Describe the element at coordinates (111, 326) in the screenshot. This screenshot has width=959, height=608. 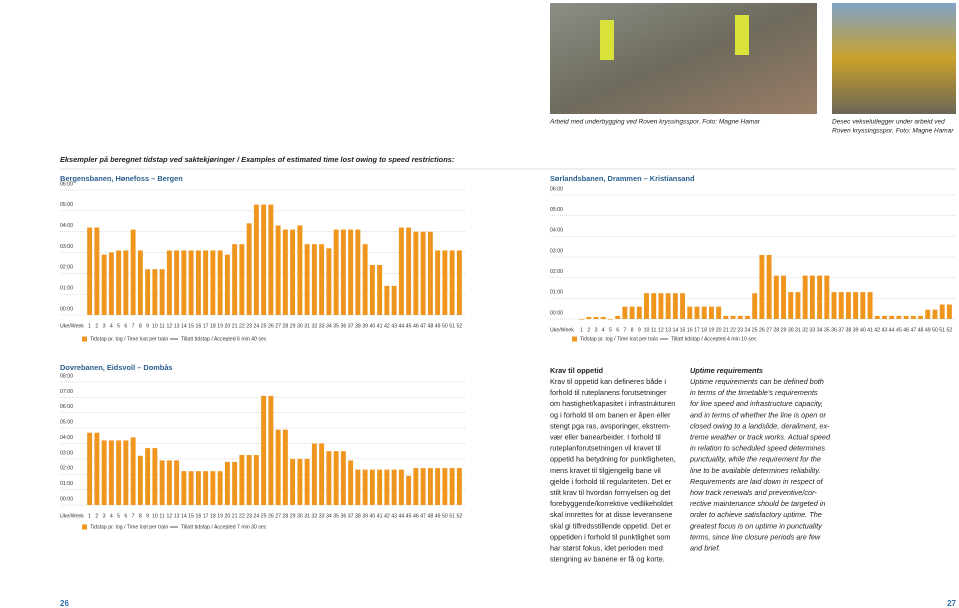
I see `x-tick-label: 4` at that location.